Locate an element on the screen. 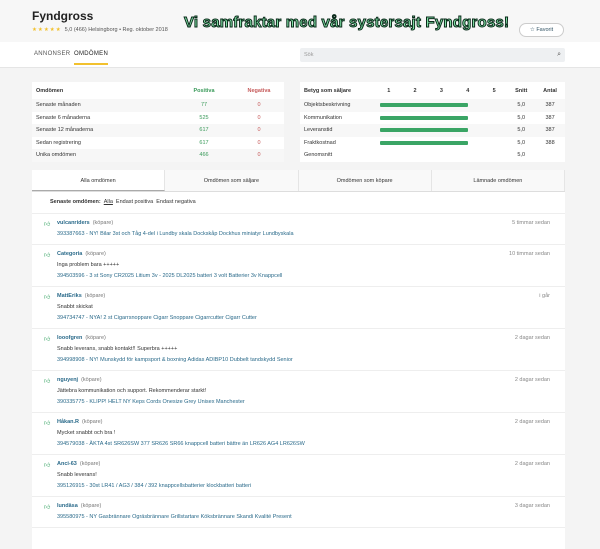  review-time: 5 timmar sedan is located at coordinates (531, 223).